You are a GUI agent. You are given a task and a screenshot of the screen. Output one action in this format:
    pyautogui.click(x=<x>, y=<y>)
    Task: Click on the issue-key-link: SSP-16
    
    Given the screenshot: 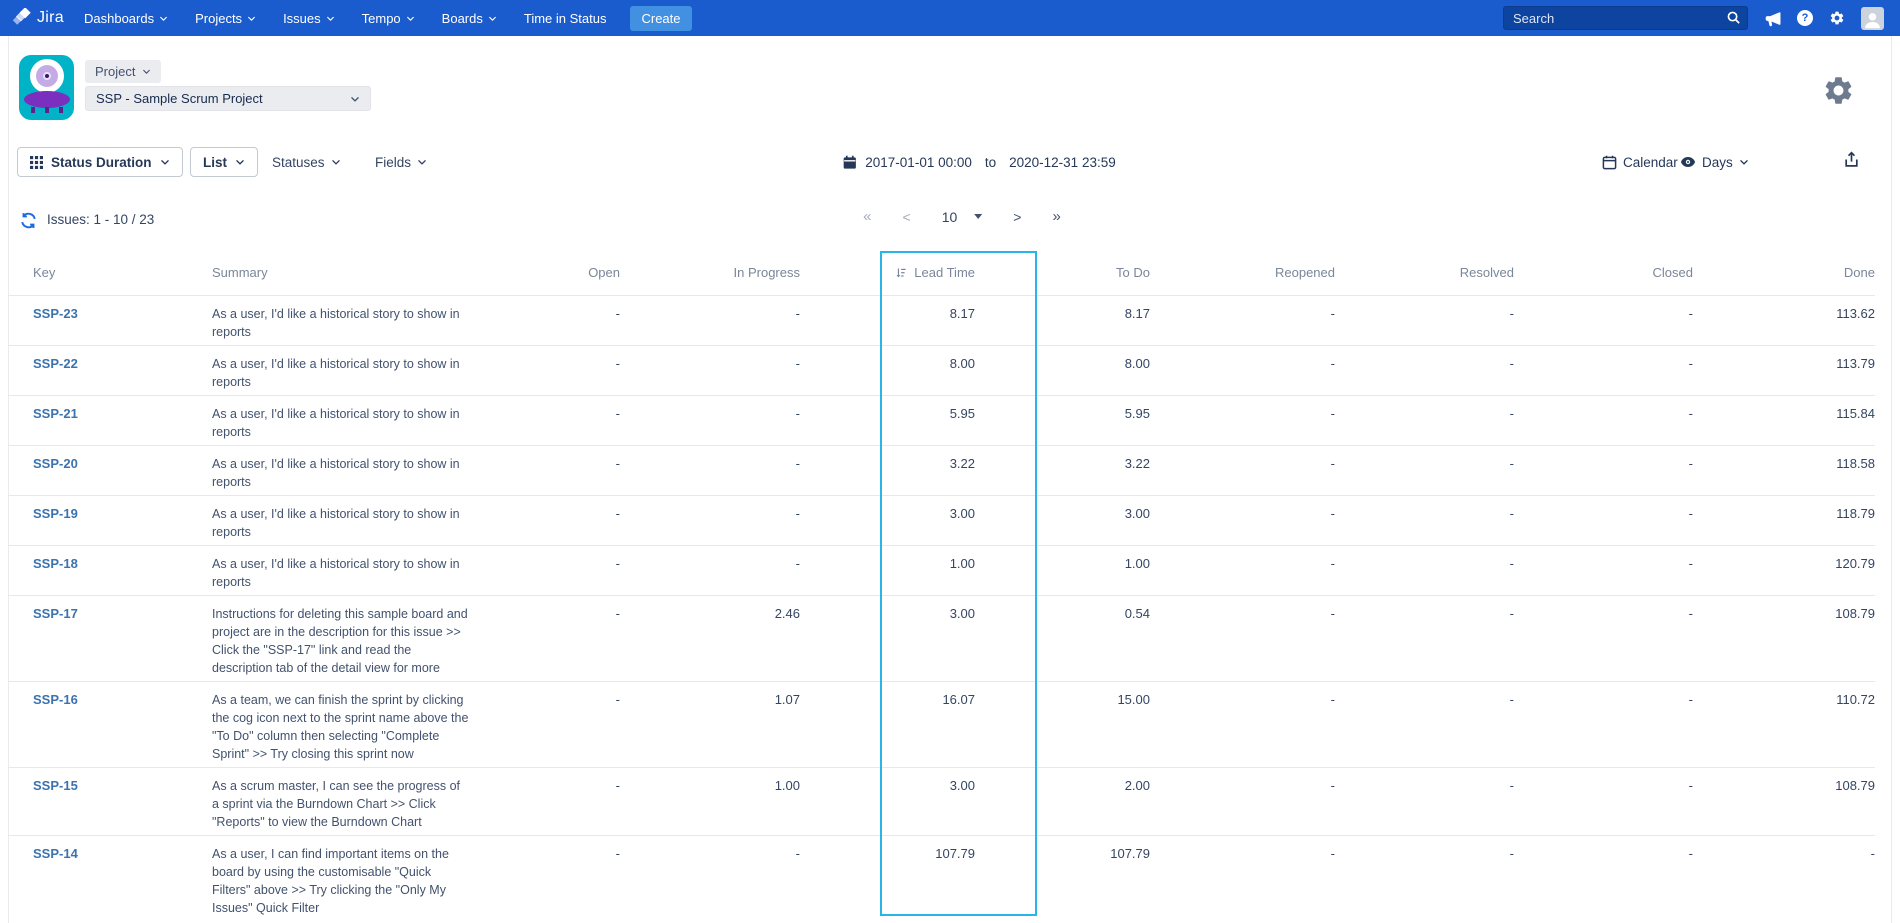 What is the action you would take?
    pyautogui.click(x=55, y=699)
    